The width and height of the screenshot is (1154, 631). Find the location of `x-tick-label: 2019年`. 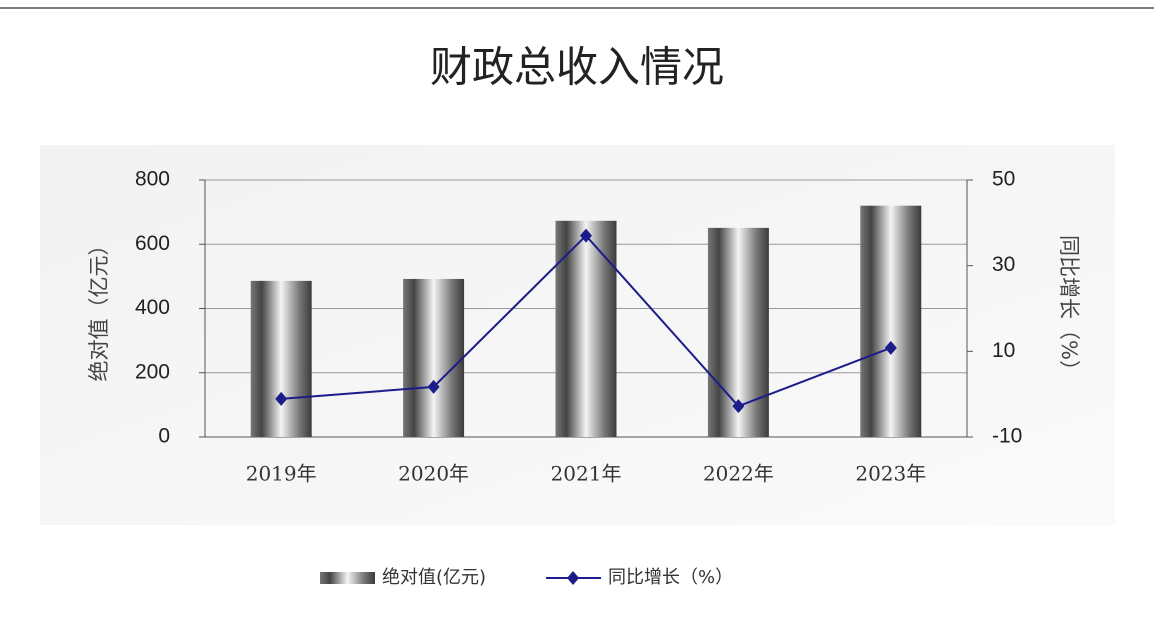

x-tick-label: 2019年 is located at coordinates (281, 474).